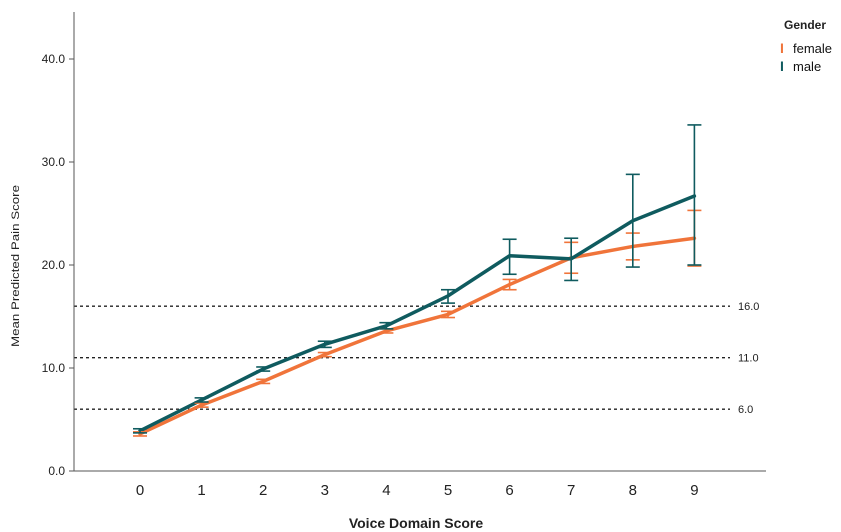  What do you see at coordinates (54, 368) in the screenshot?
I see `y-tick-label: 10.0` at bounding box center [54, 368].